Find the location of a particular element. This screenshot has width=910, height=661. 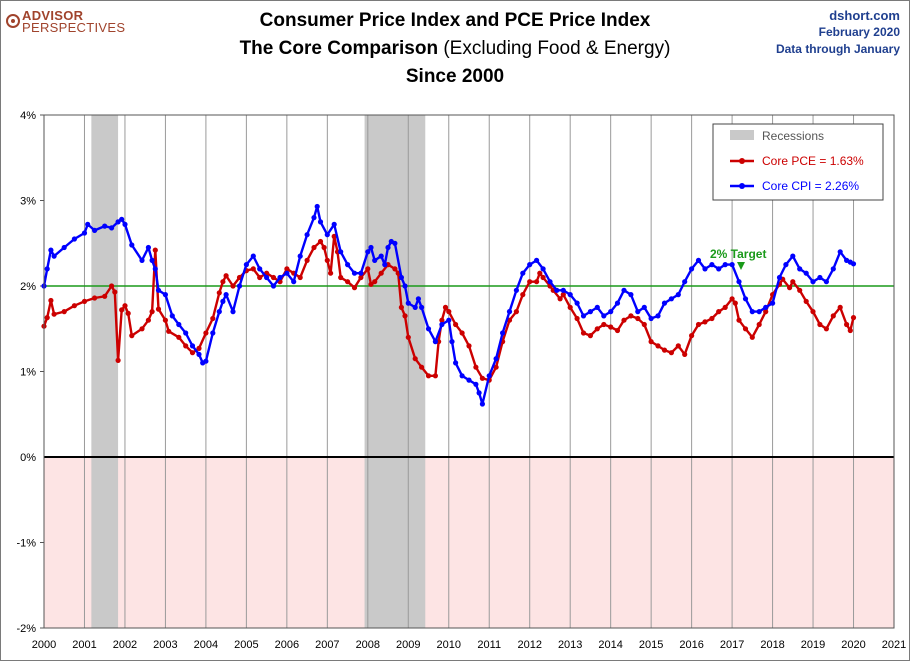

x-tick-label: 2019 is located at coordinates (813, 645).